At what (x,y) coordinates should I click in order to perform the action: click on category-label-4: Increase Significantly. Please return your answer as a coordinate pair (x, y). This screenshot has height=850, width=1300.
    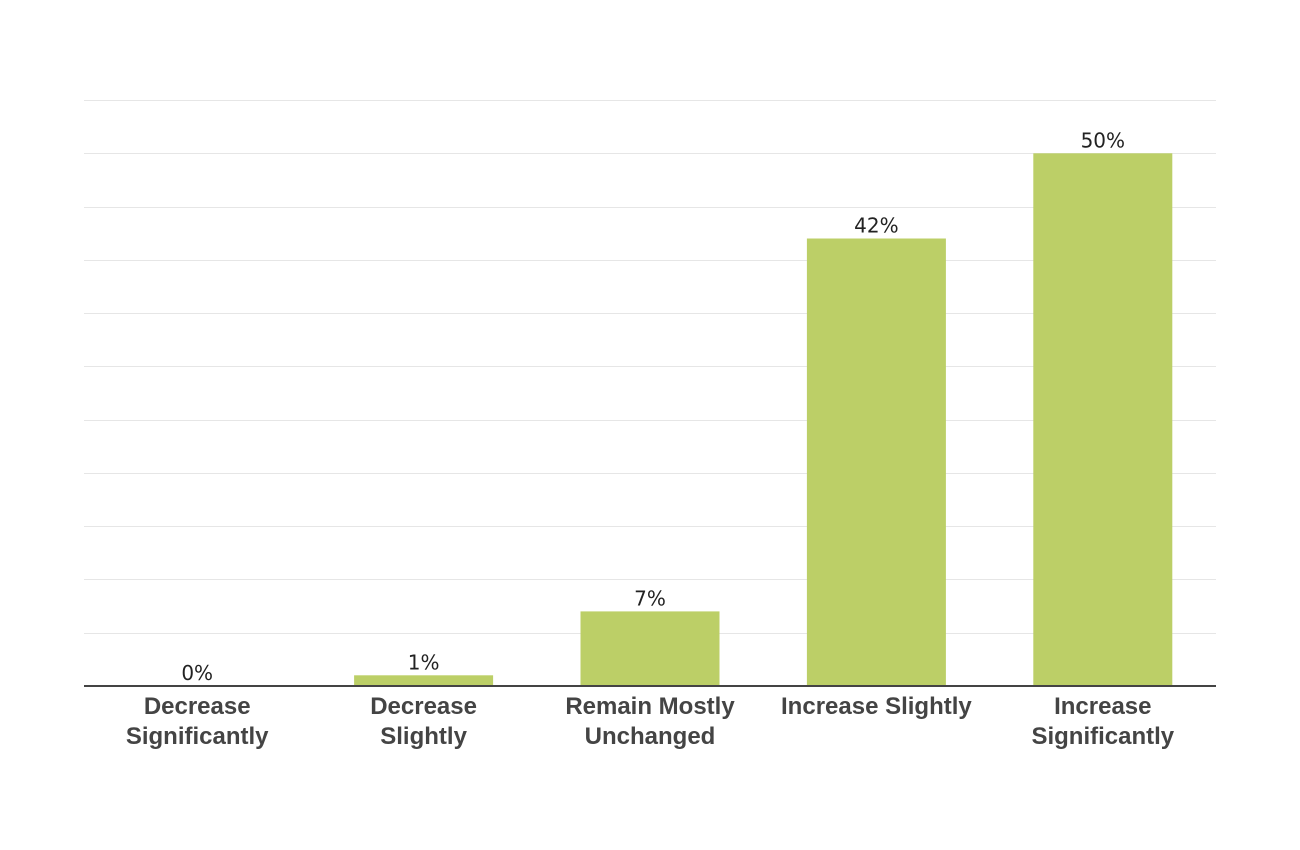
    Looking at the image, I should click on (1102, 721).